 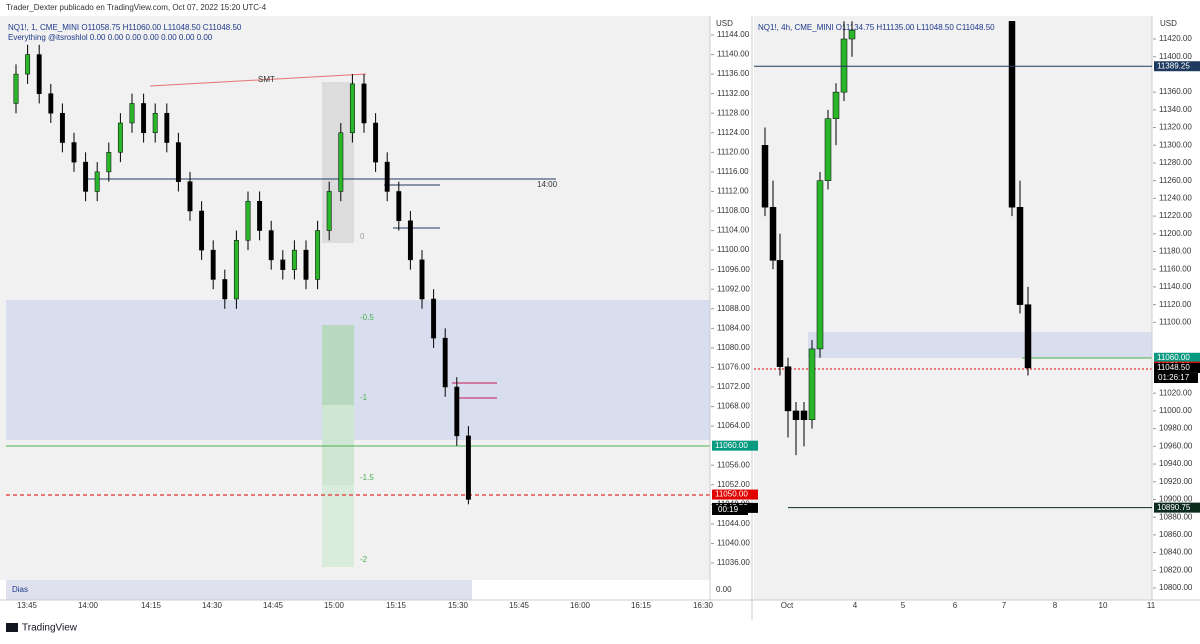 I want to click on y-tick-label: 11108.00, so click(x=733, y=210).